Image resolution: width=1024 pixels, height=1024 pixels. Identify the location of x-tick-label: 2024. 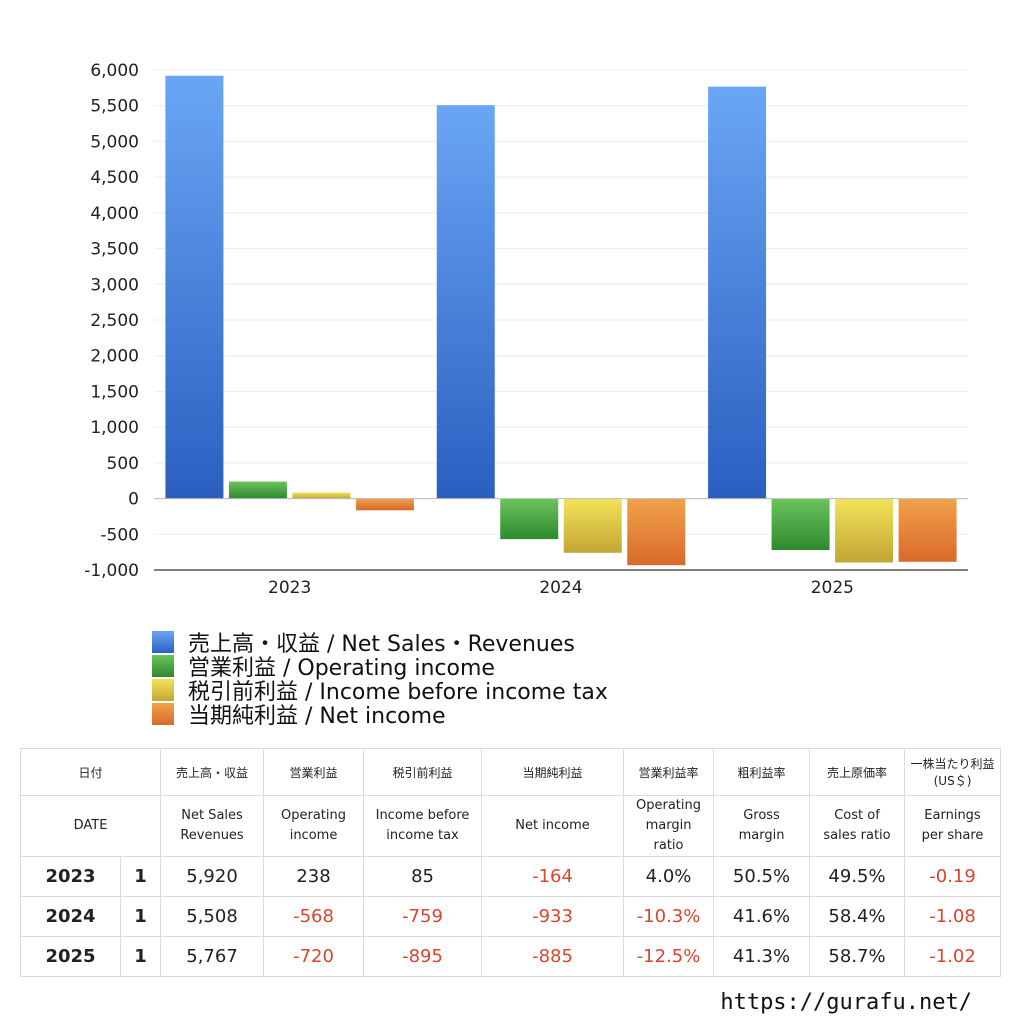
(560, 588).